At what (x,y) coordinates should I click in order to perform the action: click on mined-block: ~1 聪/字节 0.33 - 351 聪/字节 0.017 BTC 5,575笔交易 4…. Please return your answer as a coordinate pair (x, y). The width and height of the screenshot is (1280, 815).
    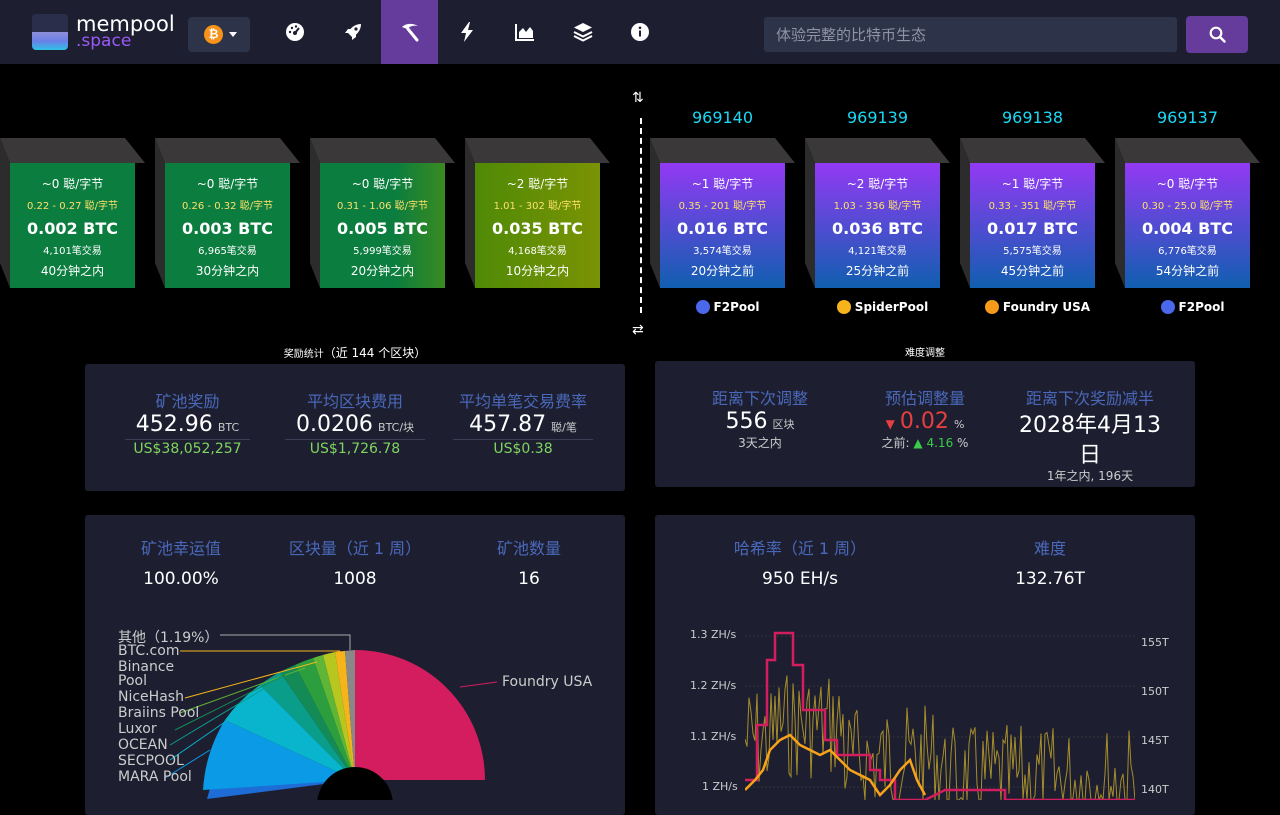
    Looking at the image, I should click on (1037, 211).